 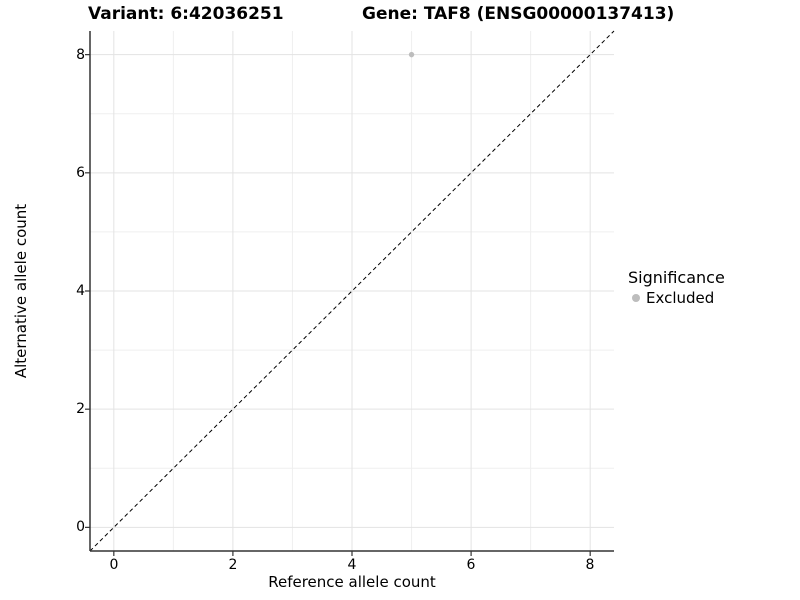 I want to click on plot-title-gene: Gene: TAF8 (ENSG00000137413), so click(x=518, y=14).